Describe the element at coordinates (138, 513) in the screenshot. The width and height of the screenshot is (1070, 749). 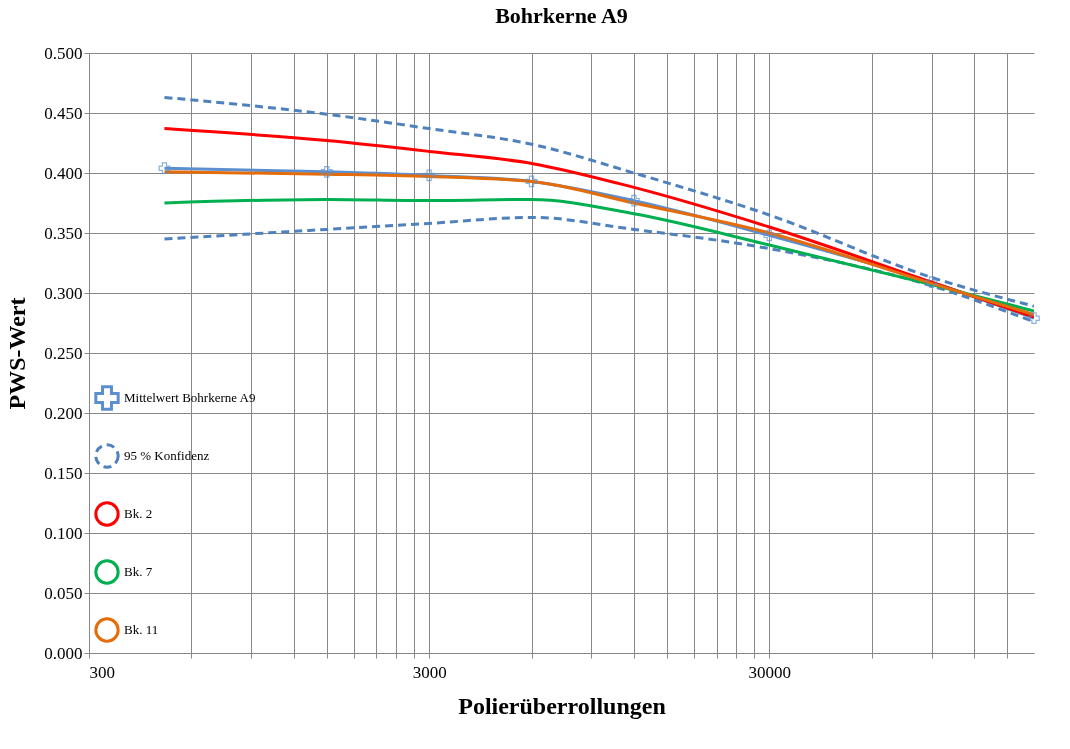
I see `legend-label: Bk. 2` at that location.